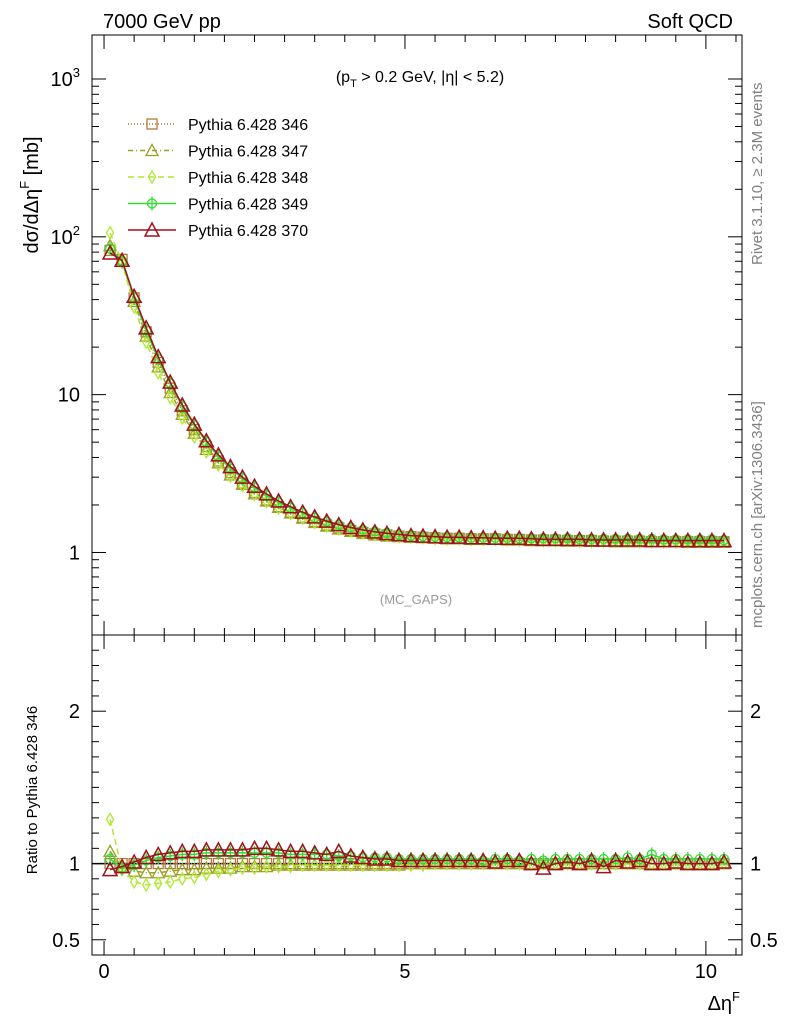  I want to click on header-left: 7000 GeV pp, so click(162, 22).